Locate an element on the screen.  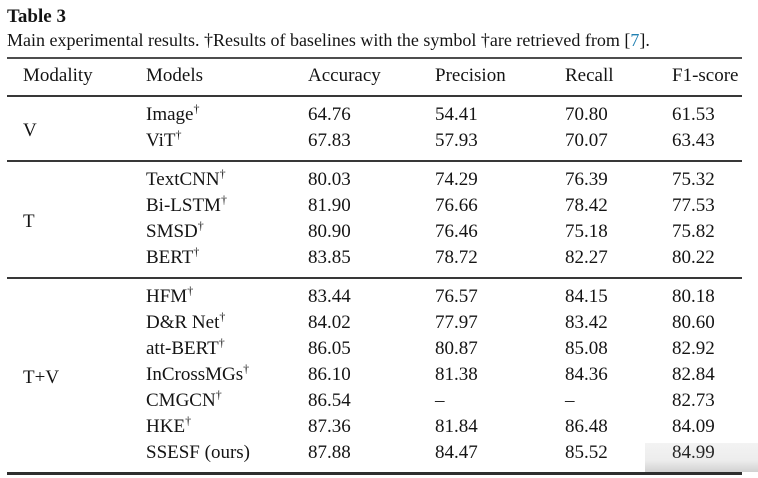
precision-value: 74.29 is located at coordinates (456, 179).